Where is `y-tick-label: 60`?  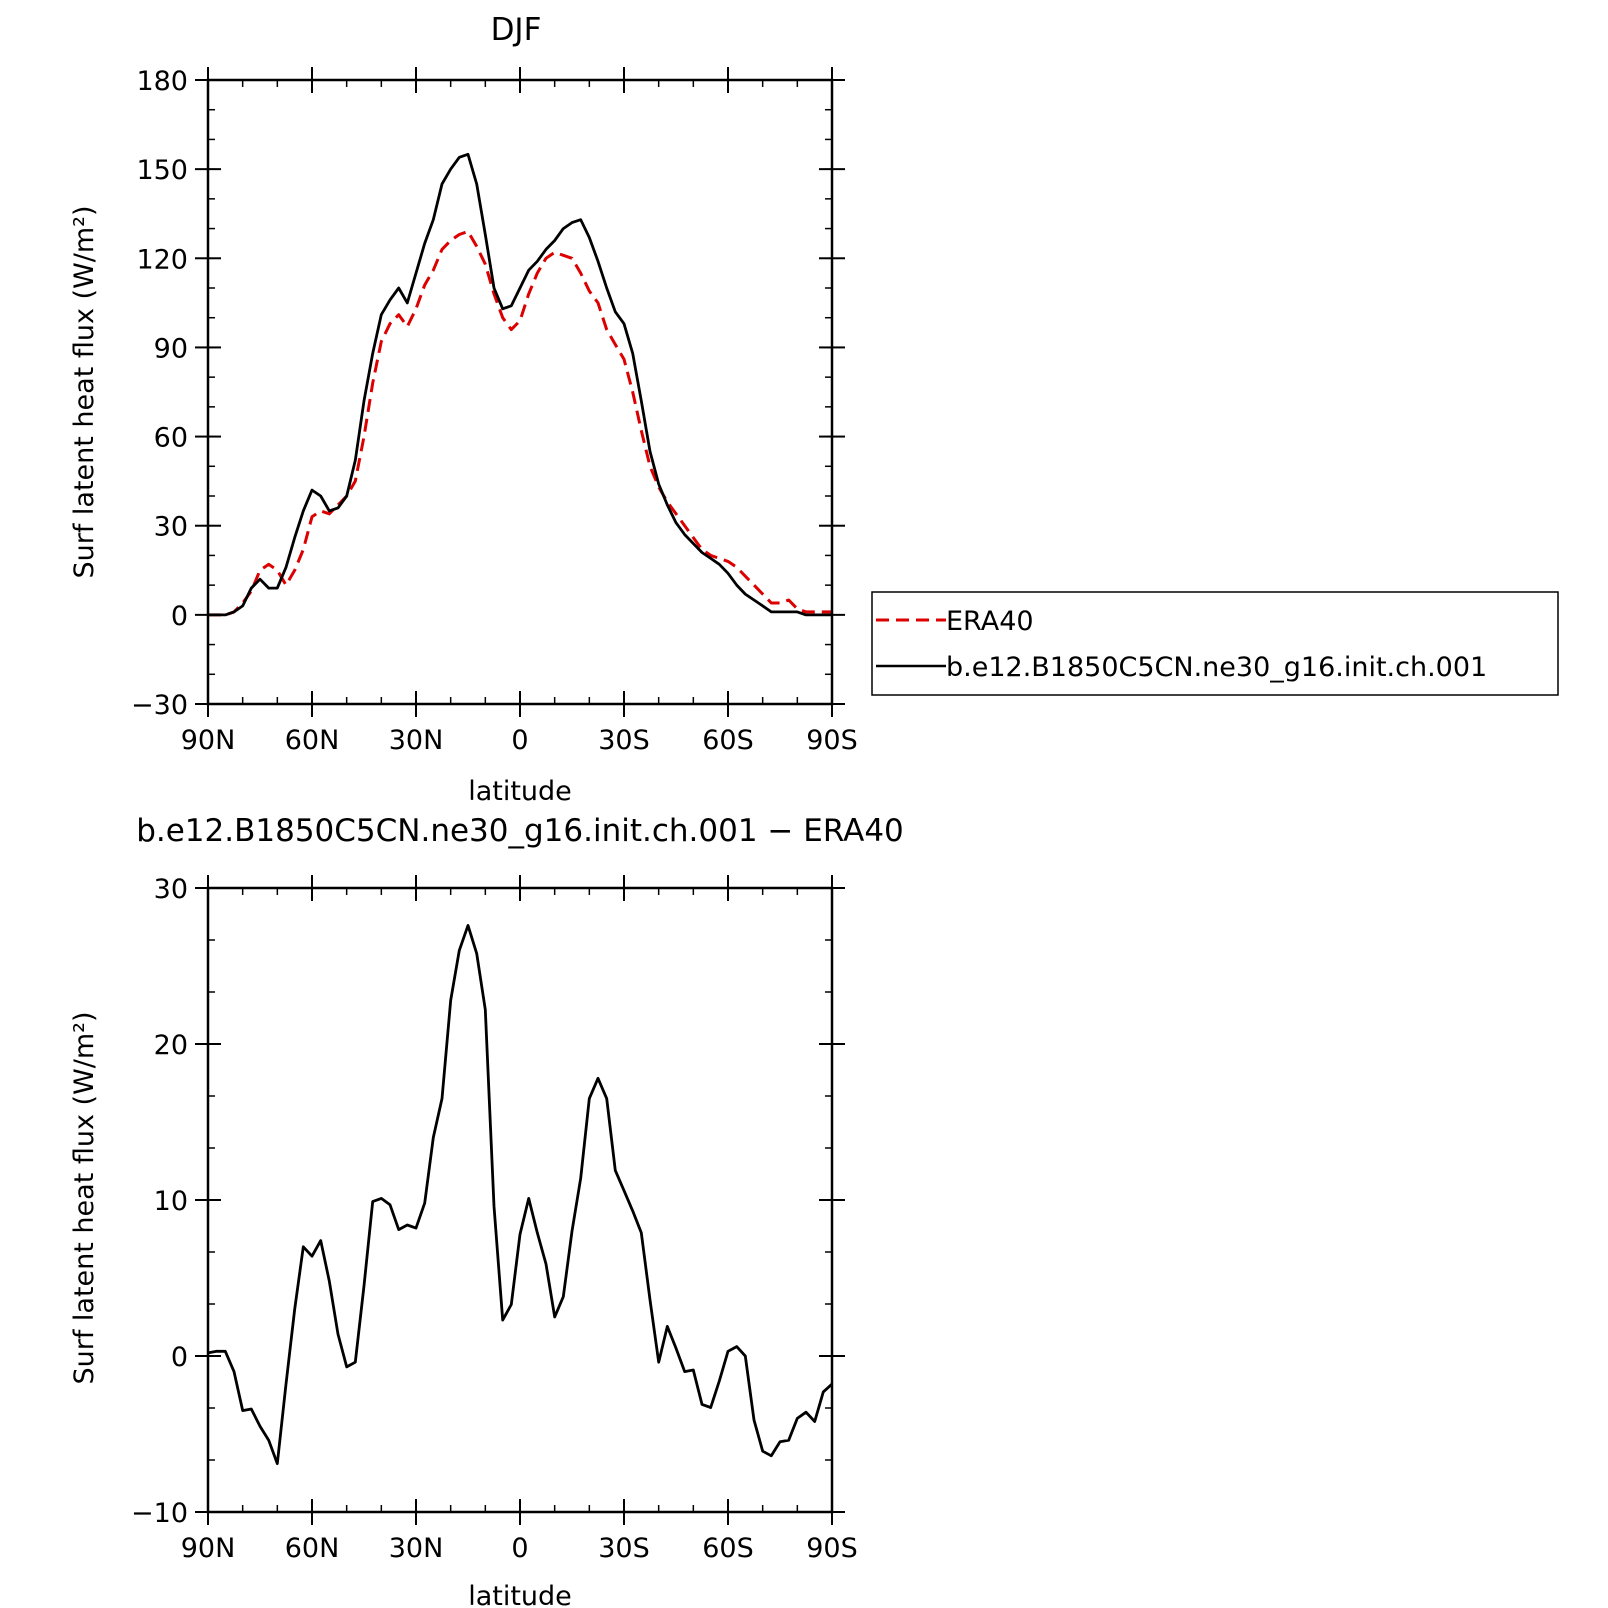 y-tick-label: 60 is located at coordinates (171, 438).